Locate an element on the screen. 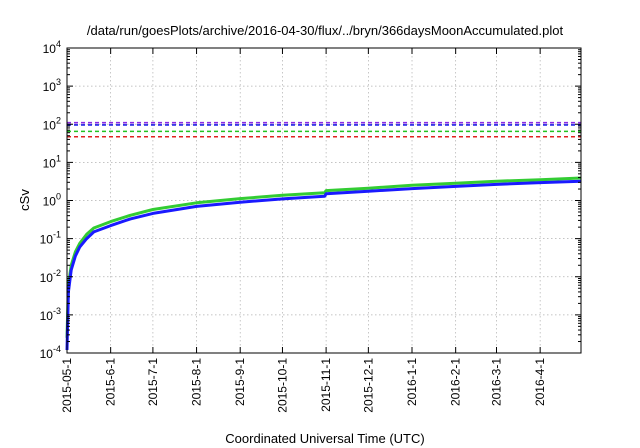 This screenshot has width=640, height=448. y-tick-label: 10⁻³ is located at coordinates (50, 314).